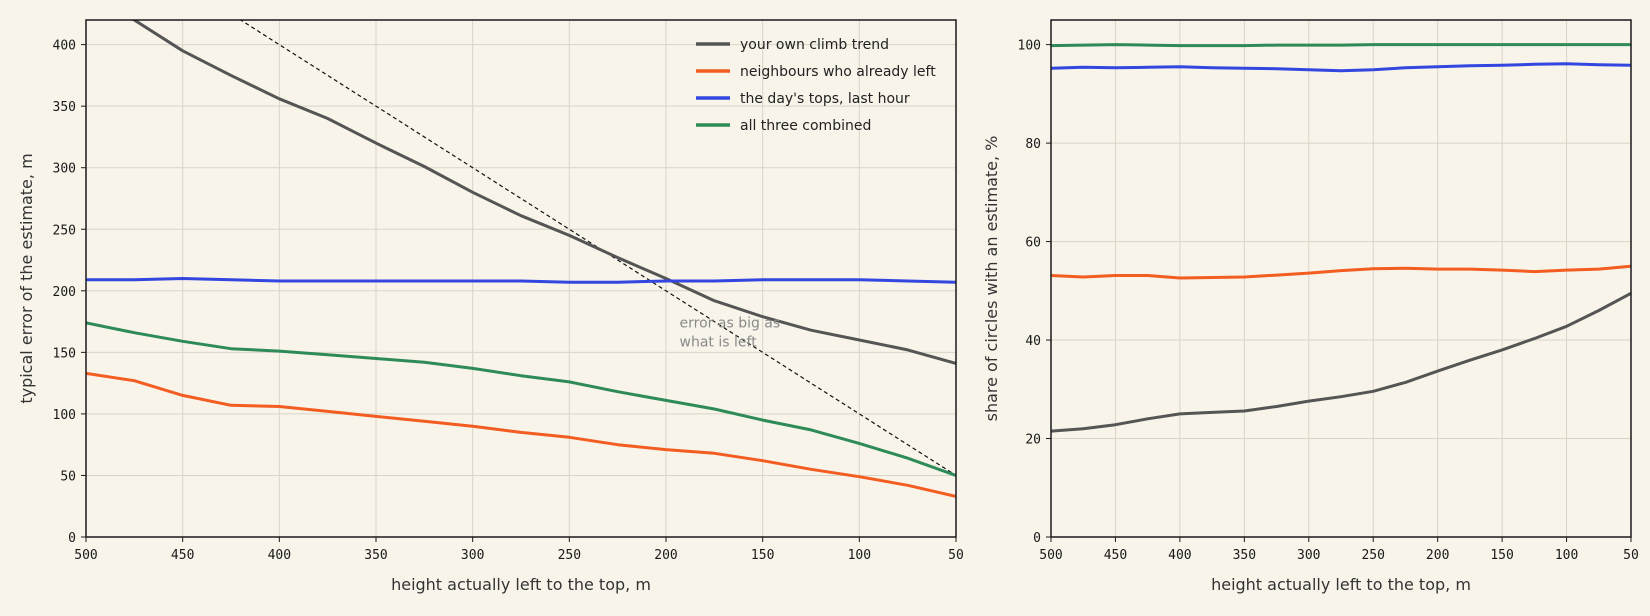 The image size is (1650, 616). I want to click on y-tick-label: 300, so click(64, 169).